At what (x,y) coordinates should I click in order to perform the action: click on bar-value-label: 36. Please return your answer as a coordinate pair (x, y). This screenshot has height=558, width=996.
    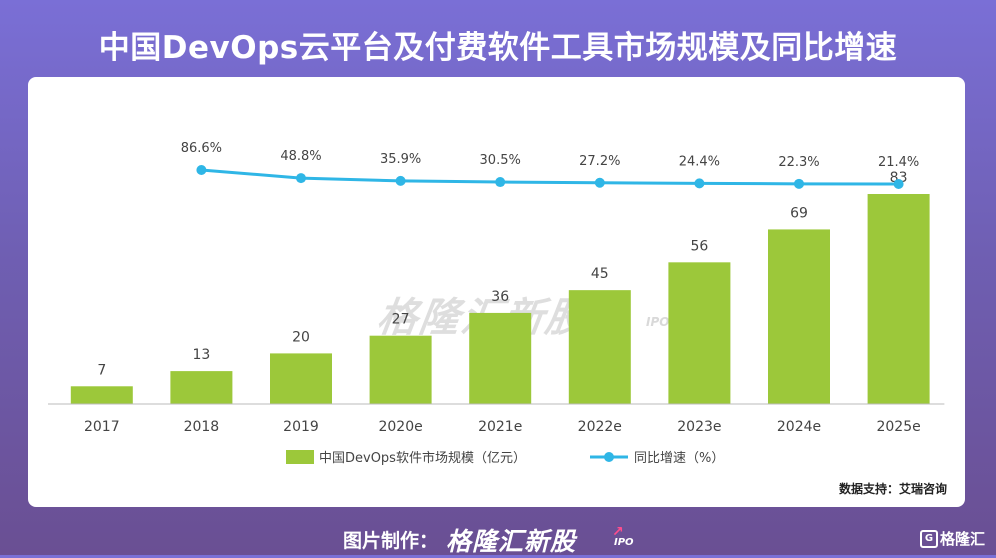
    Looking at the image, I should click on (500, 297).